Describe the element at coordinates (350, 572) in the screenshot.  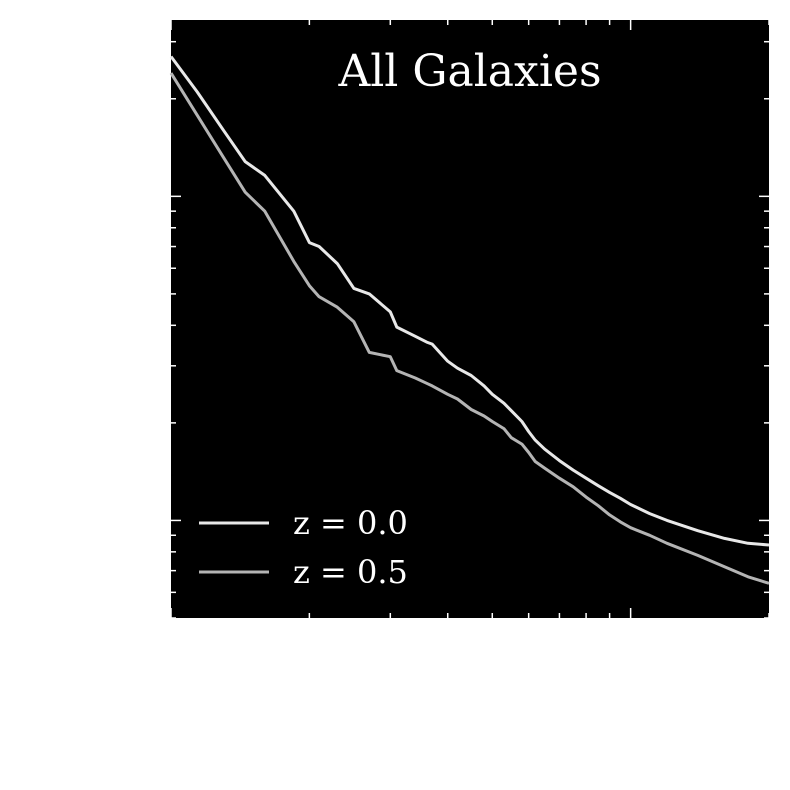
I see `legend-label-1: z = 0.5` at that location.